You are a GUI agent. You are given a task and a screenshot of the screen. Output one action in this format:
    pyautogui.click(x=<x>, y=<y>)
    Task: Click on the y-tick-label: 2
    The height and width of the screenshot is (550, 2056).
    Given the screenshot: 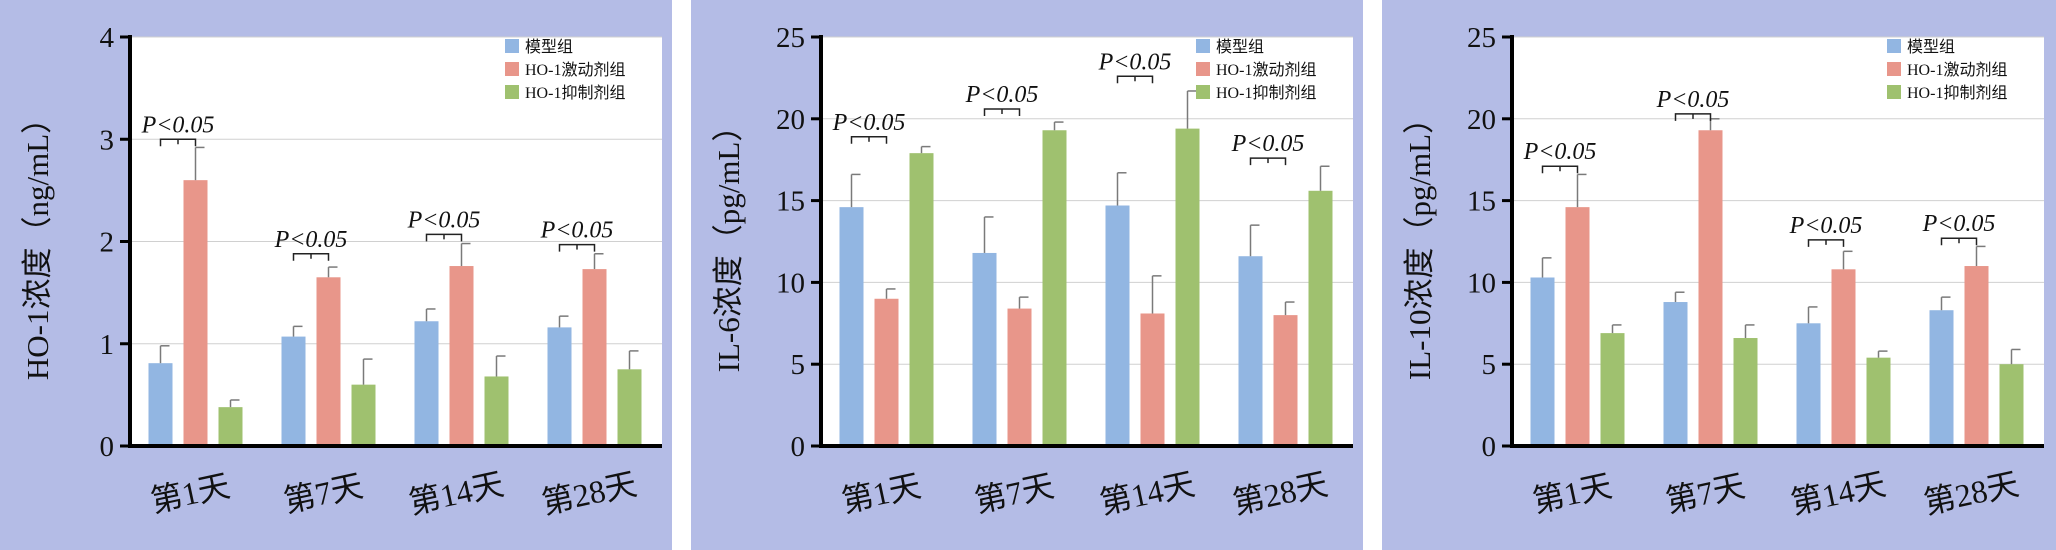 What is the action you would take?
    pyautogui.click(x=107, y=243)
    